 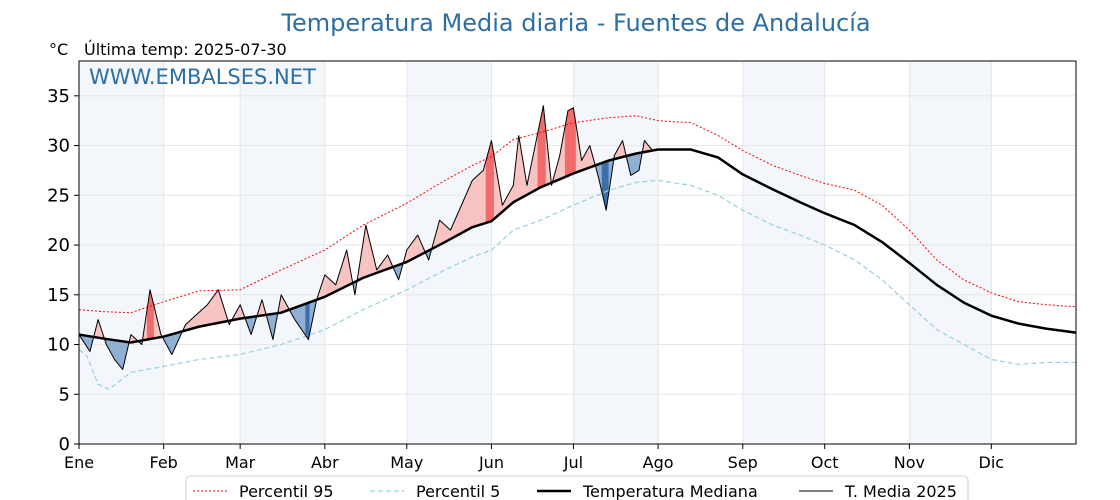 I want to click on unit-label: °C, so click(x=58, y=49).